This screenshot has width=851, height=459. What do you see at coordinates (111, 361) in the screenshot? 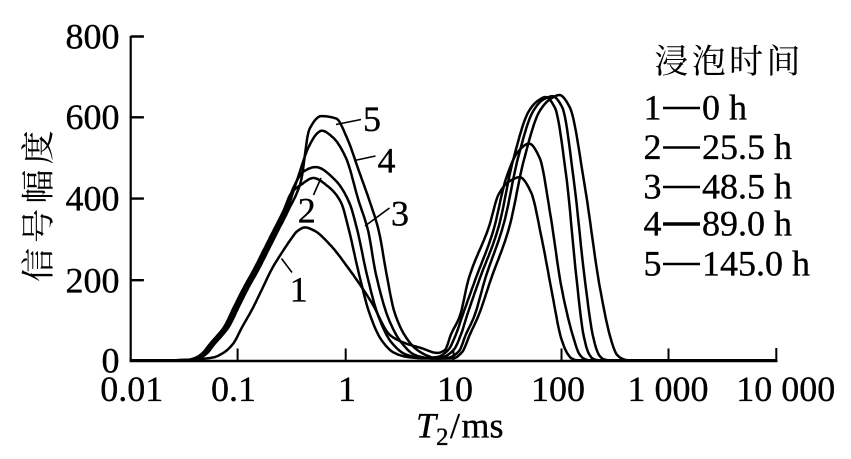
I see `svg-text: 0` at bounding box center [111, 361].